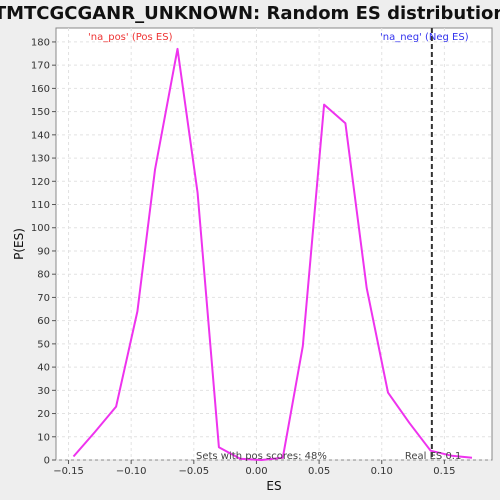  What do you see at coordinates (319, 471) in the screenshot?
I see `x-tick-label: 0.05` at bounding box center [319, 471].